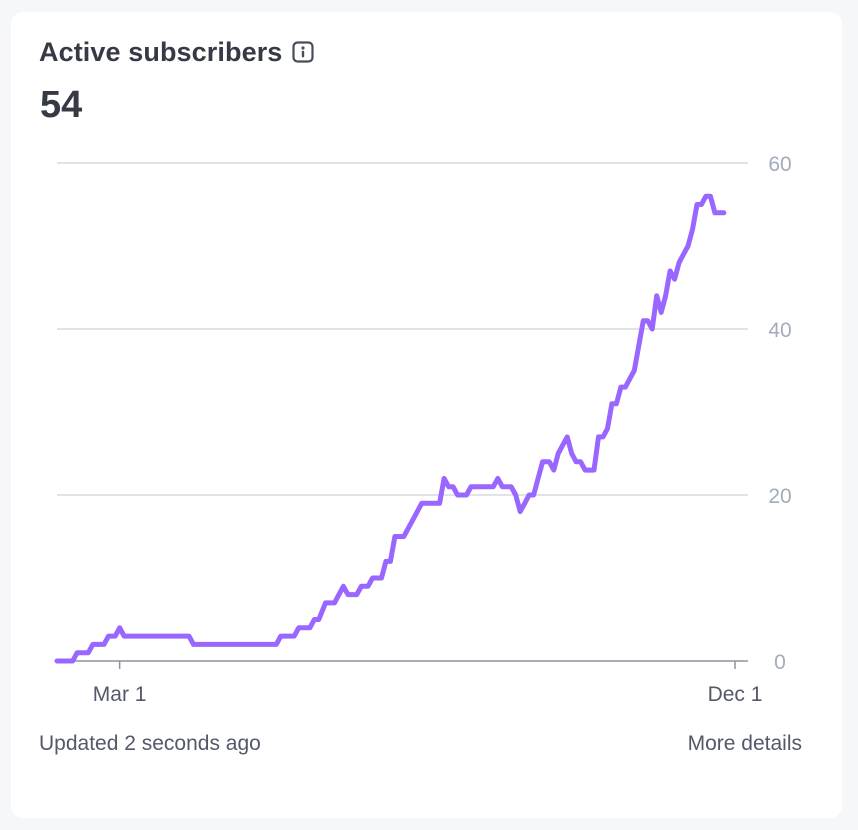 The image size is (858, 830). I want to click on y-tick-label: 0, so click(780, 662).